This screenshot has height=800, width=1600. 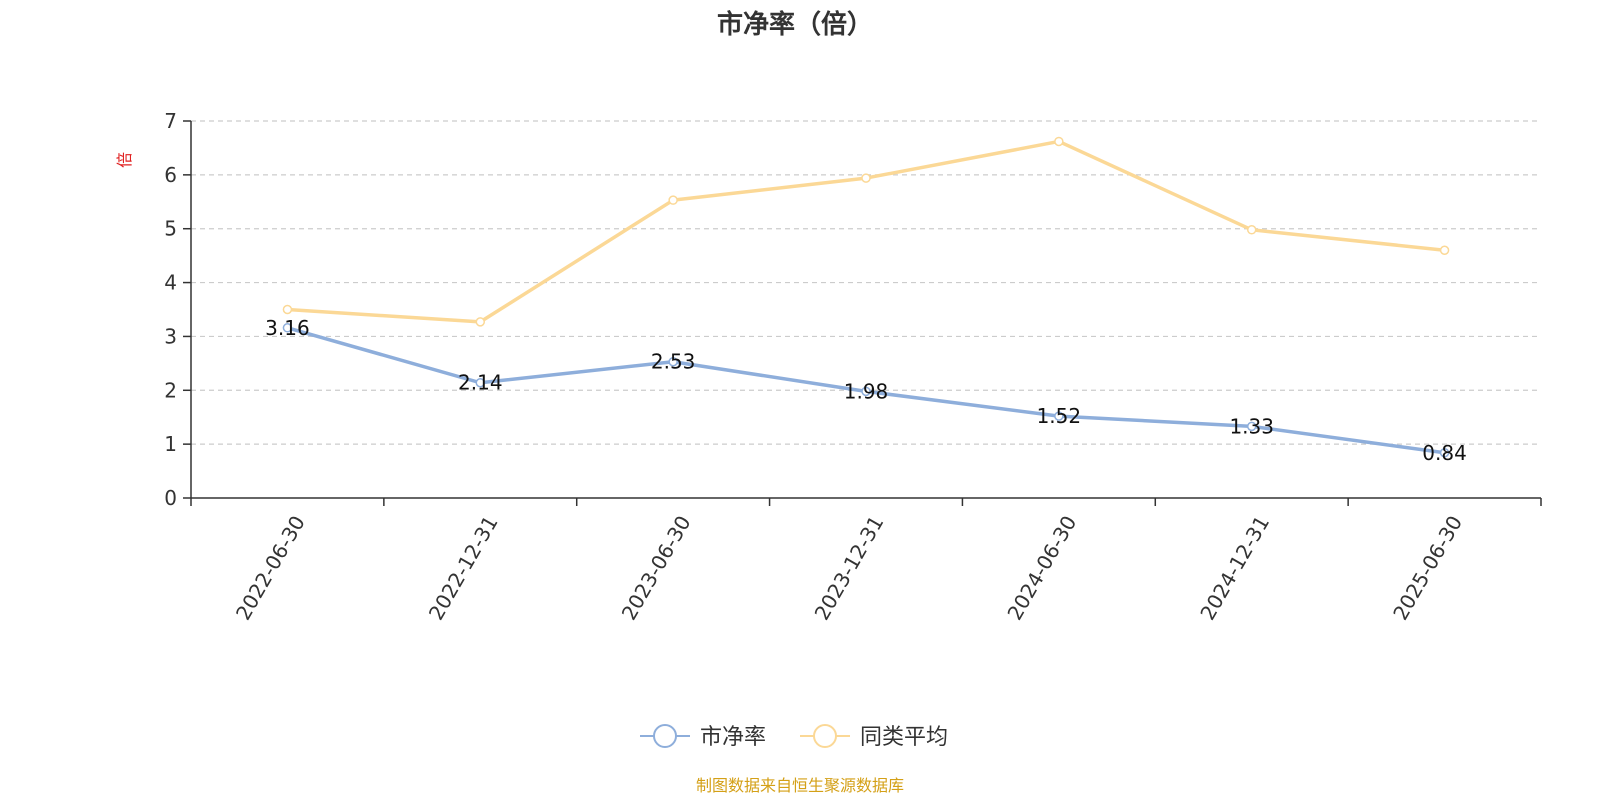 What do you see at coordinates (170, 229) in the screenshot?
I see `y-tick-label: 5` at bounding box center [170, 229].